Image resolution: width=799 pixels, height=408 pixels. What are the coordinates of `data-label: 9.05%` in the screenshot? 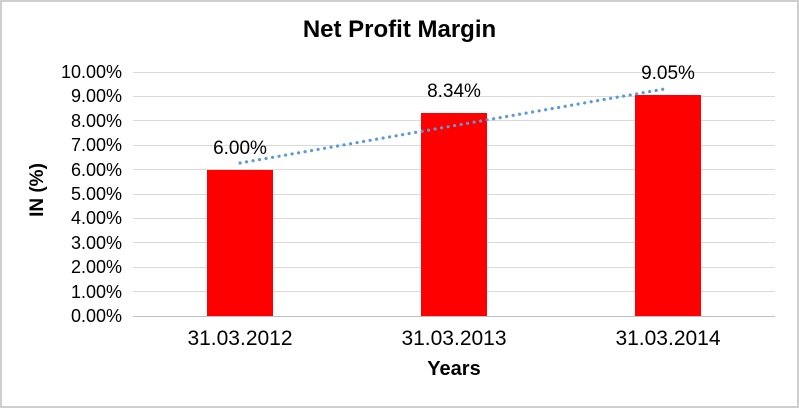 It's located at (668, 74).